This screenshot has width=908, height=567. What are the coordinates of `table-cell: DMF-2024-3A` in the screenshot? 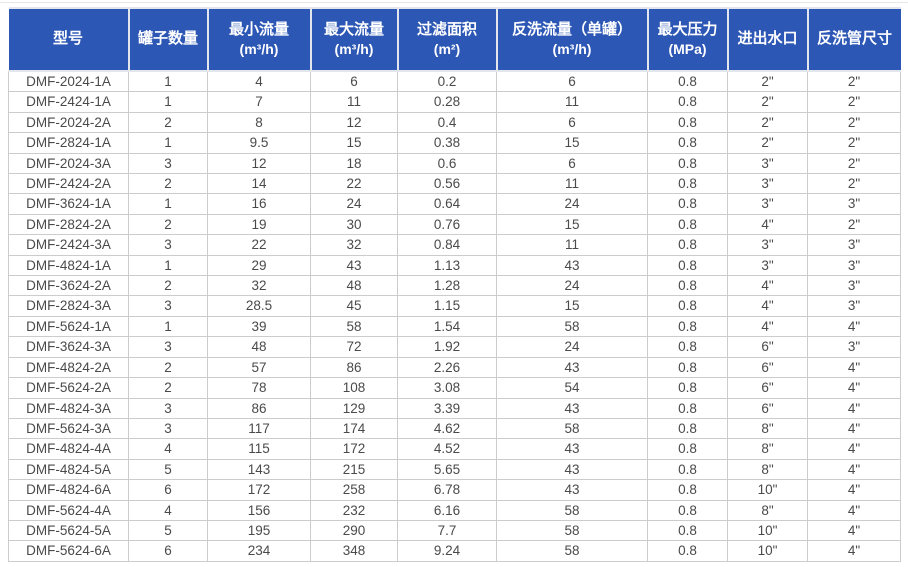 It's located at (68, 163).